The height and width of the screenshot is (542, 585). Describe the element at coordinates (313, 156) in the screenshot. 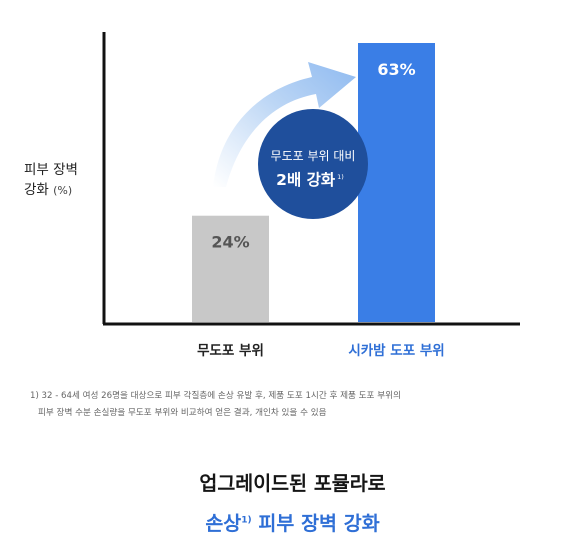

I see `callout-line1: 무도포 부위 대비` at that location.